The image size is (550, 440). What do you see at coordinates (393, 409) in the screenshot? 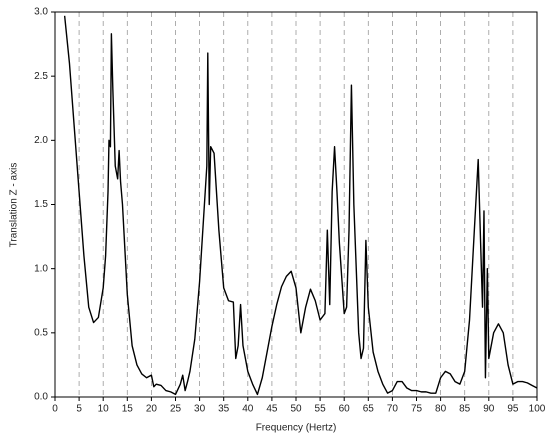
I see `x-tick-label: 70` at bounding box center [393, 409].